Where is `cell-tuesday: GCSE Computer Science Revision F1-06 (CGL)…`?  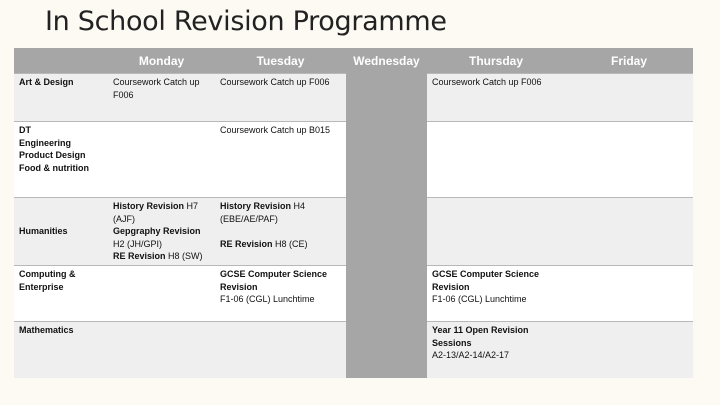
cell-tuesday: GCSE Computer Science Revision F1-06 (CGL)… is located at coordinates (280, 293).